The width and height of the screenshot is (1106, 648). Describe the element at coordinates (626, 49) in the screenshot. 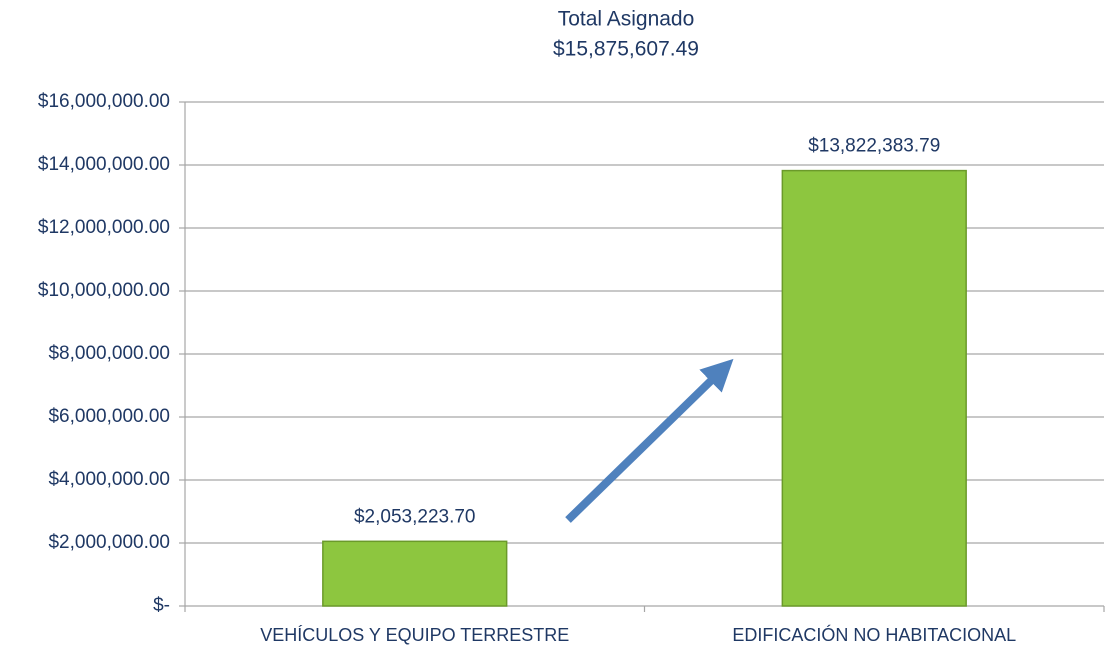

I see `chart-subtitle: $15,875,607.49` at that location.